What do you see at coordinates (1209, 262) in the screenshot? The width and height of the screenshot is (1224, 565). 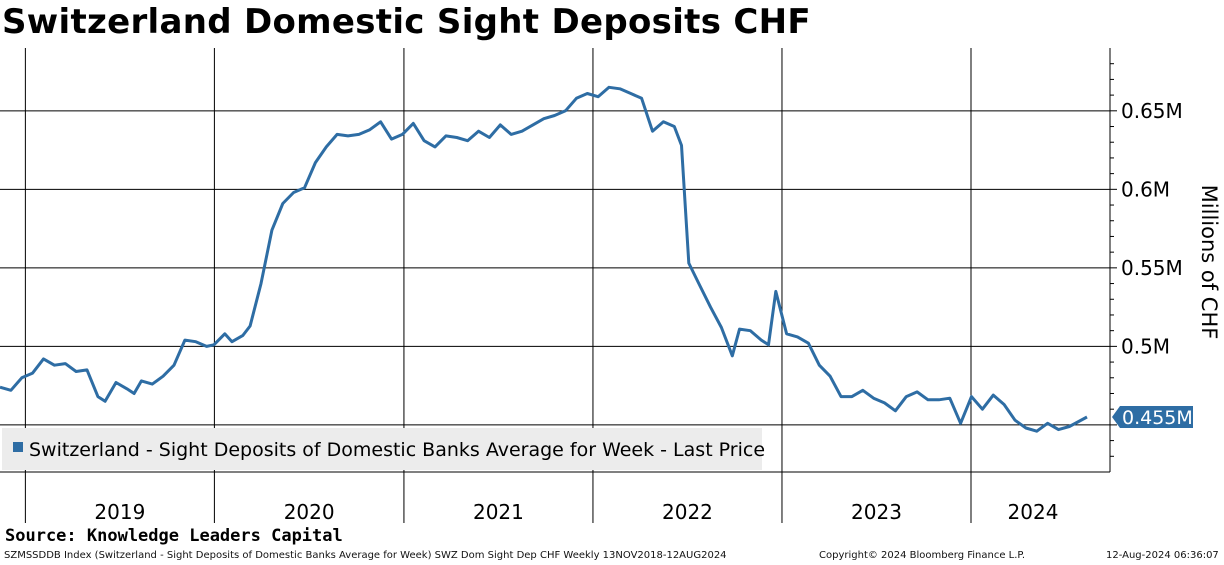 I see `y-axis-title: Millions of CHF` at bounding box center [1209, 262].